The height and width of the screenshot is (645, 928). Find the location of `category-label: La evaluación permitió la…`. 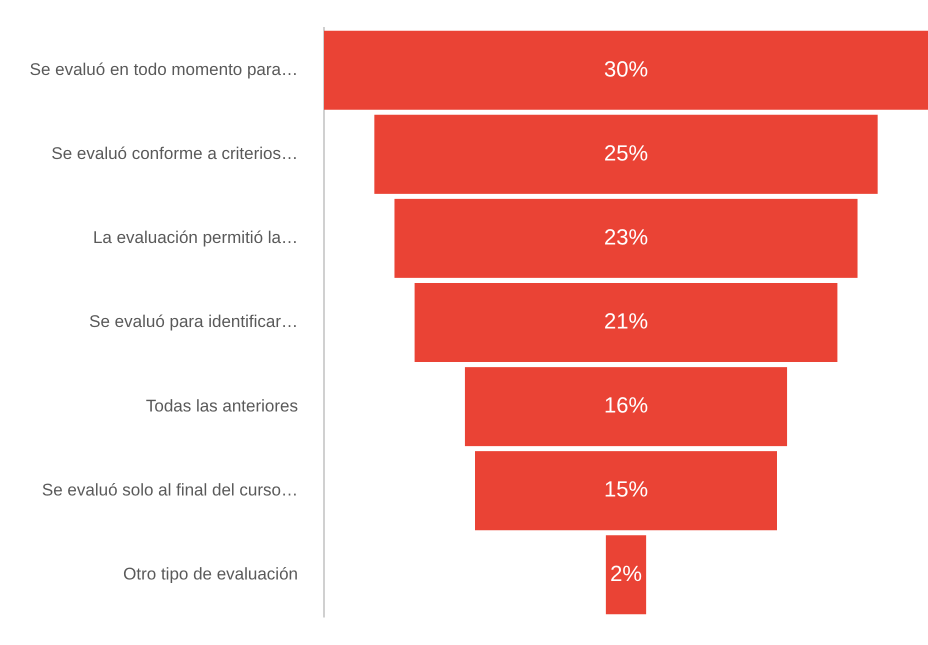

category-label: La evaluación permitió la… is located at coordinates (195, 238).